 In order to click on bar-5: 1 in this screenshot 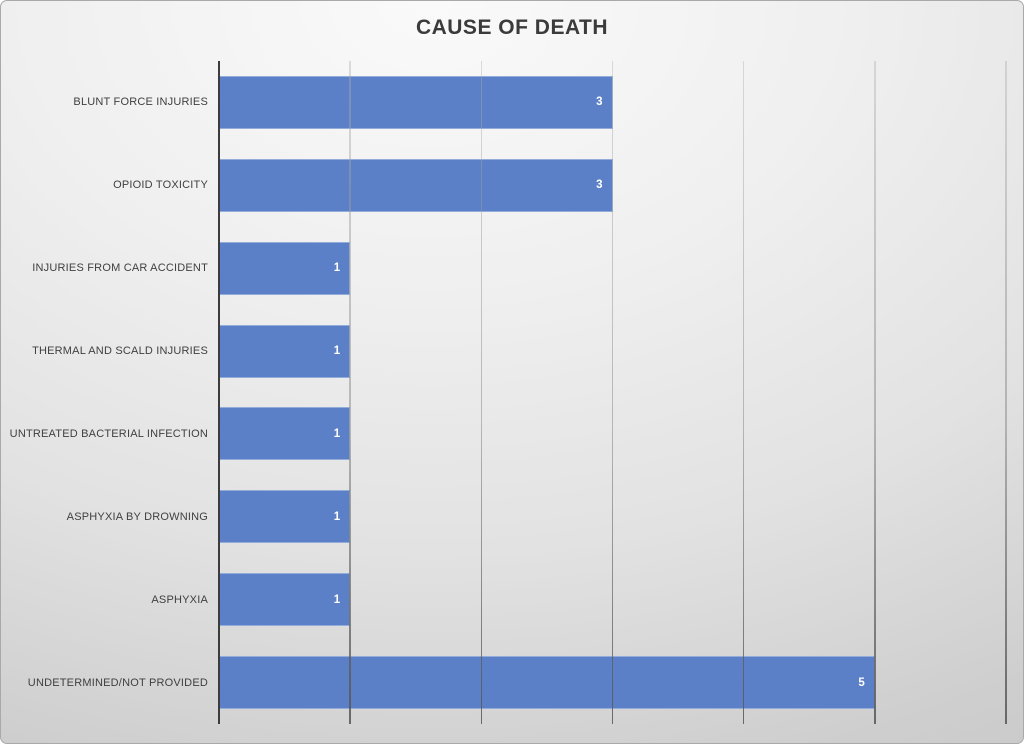, I will do `click(285, 517)`.